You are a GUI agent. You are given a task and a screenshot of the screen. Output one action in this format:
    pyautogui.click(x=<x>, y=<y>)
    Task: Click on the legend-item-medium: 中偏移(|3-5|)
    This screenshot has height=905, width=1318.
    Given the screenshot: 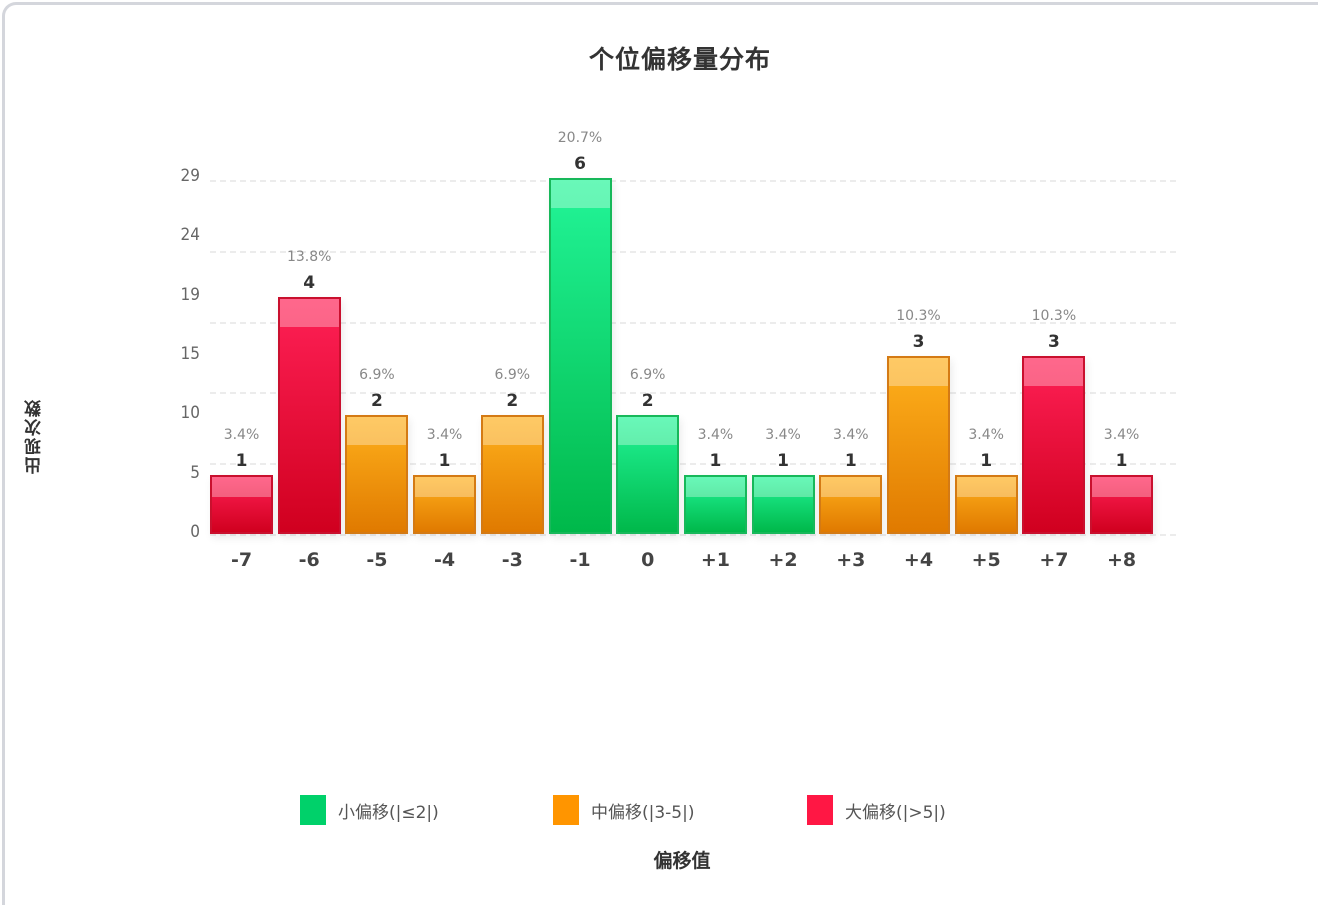 What is the action you would take?
    pyautogui.click(x=624, y=810)
    